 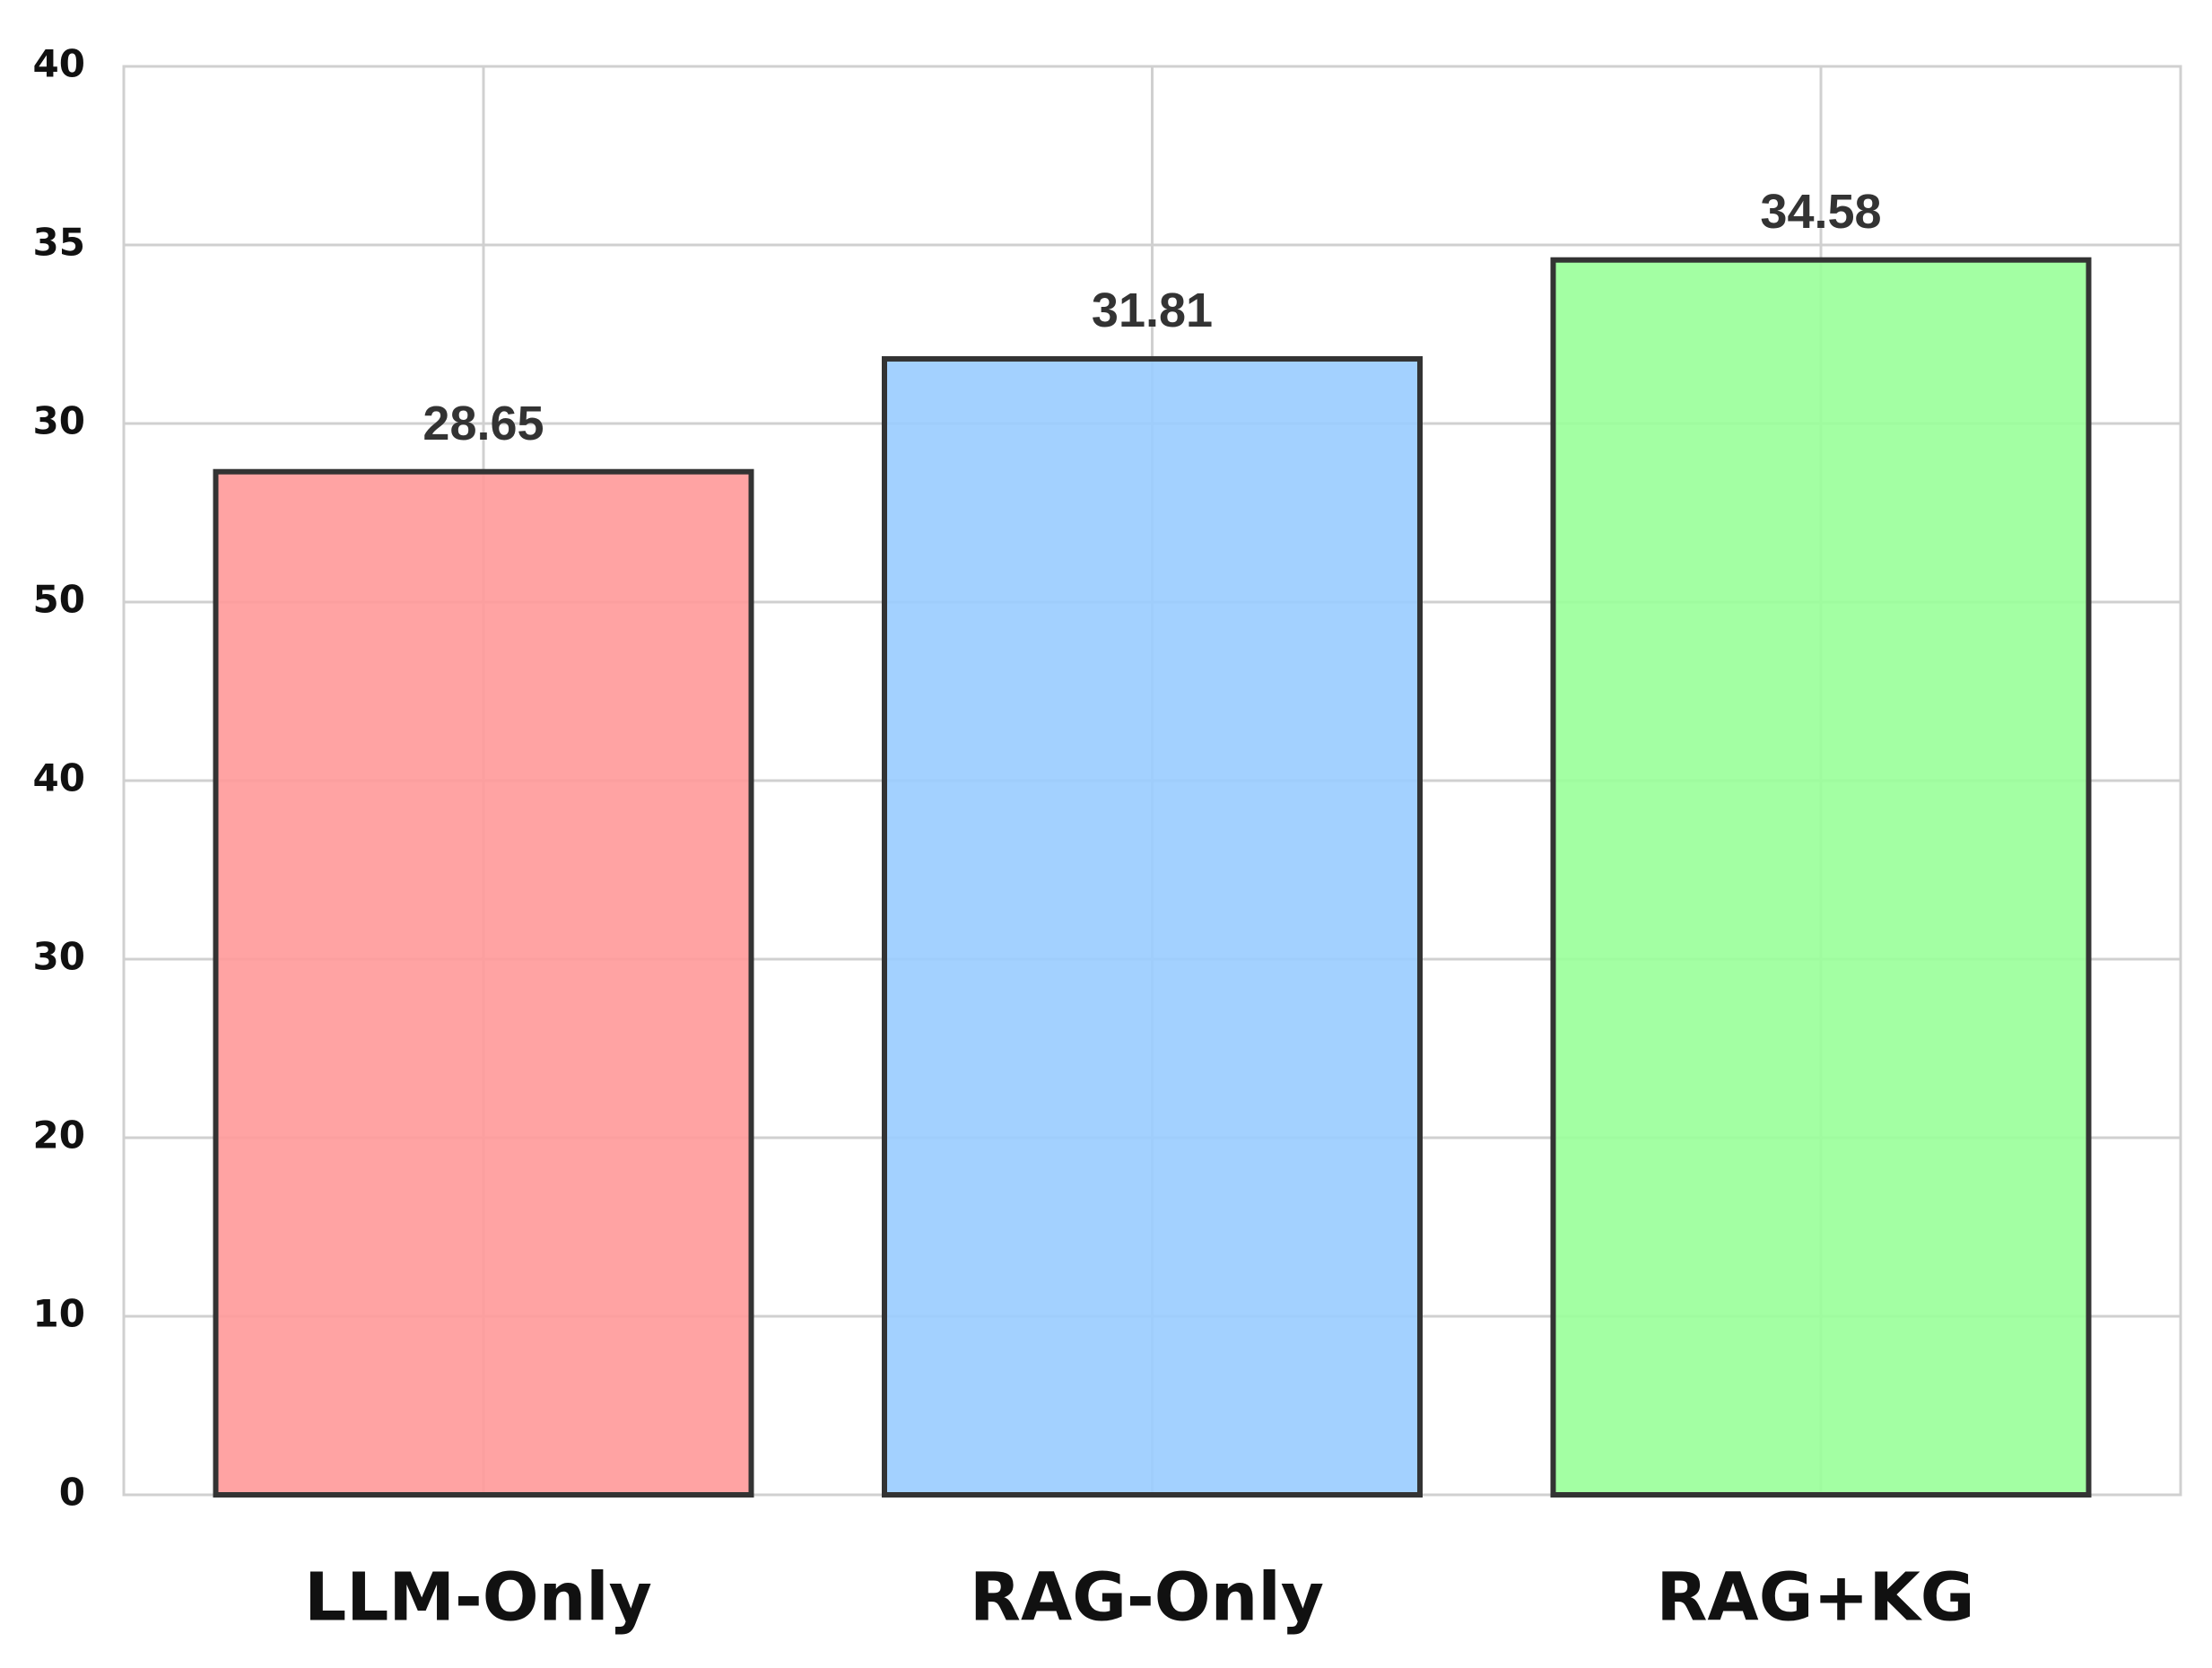 What do you see at coordinates (1147, 1598) in the screenshot?
I see `x-tick-label: RAG-Only` at bounding box center [1147, 1598].